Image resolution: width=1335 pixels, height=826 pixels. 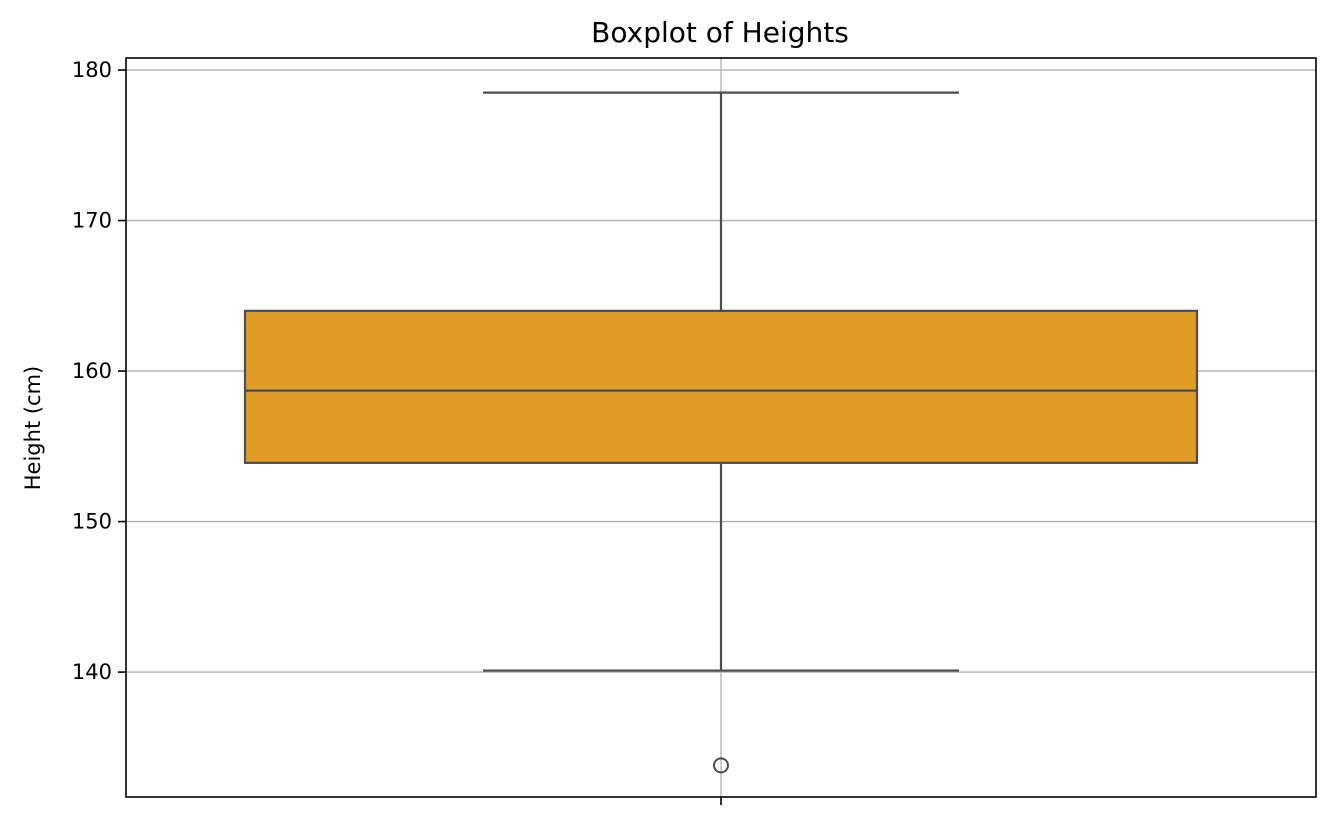 What do you see at coordinates (92, 70) in the screenshot?
I see `y-tick-label-180: 180` at bounding box center [92, 70].